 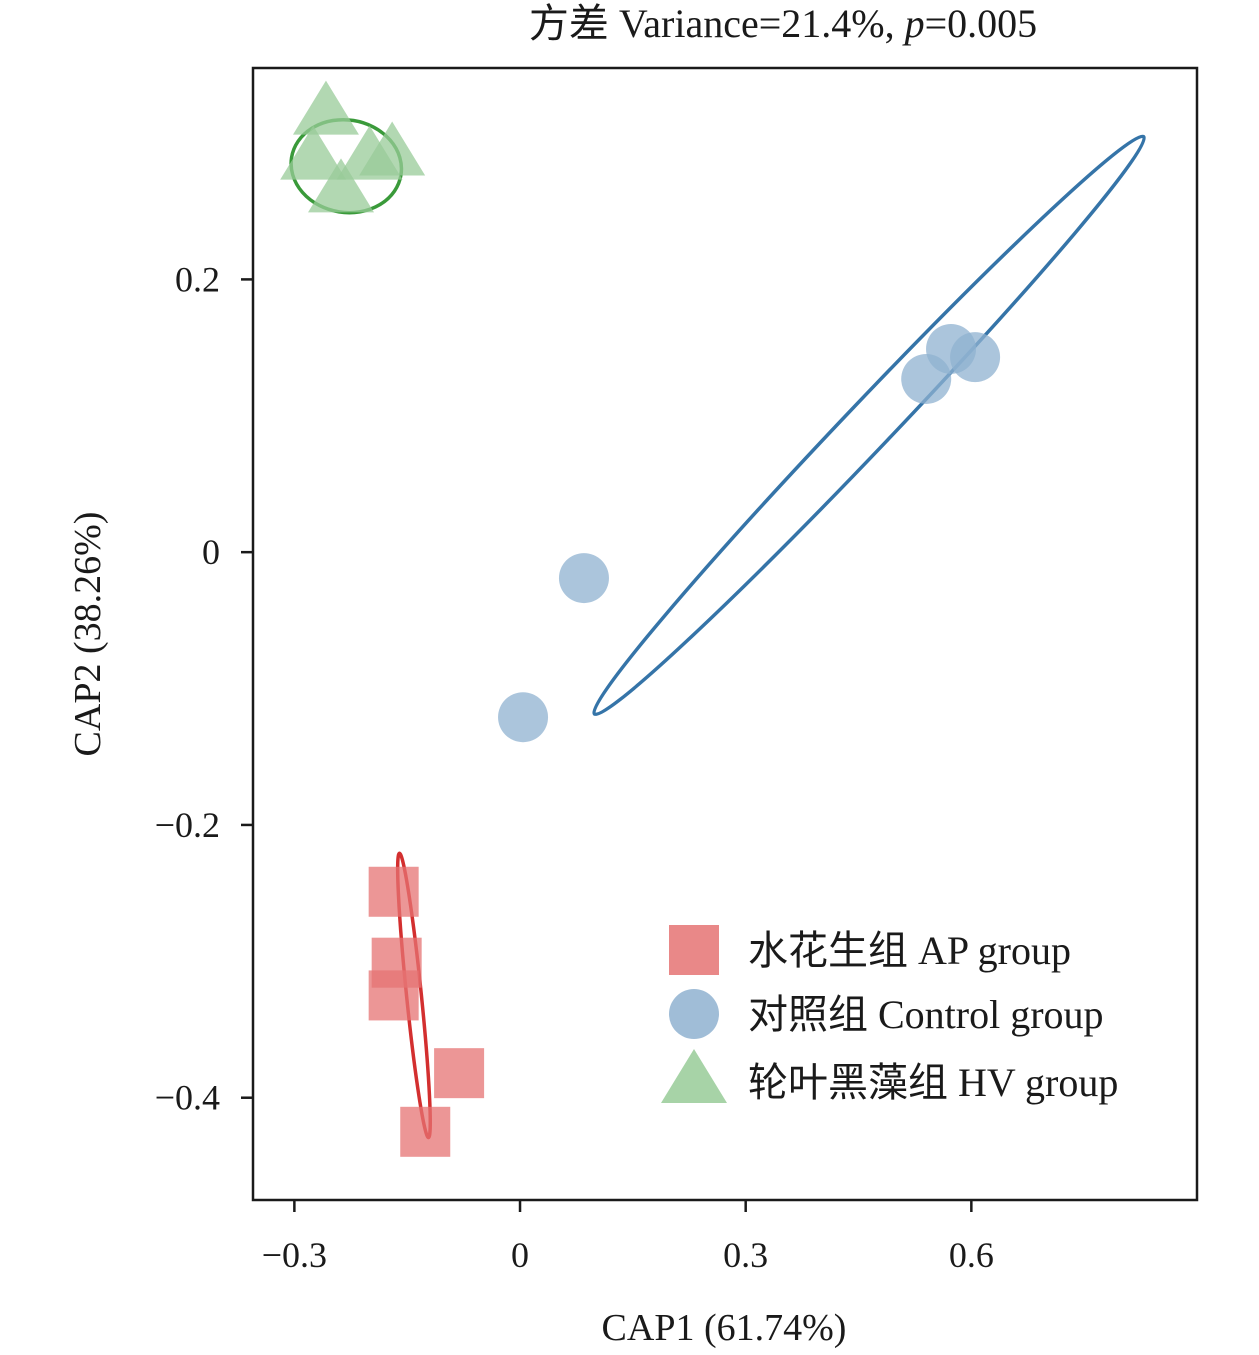 What do you see at coordinates (717, 23) in the screenshot?
I see `chart-title-prefix: 方差 Variance=21.4%,` at bounding box center [717, 23].